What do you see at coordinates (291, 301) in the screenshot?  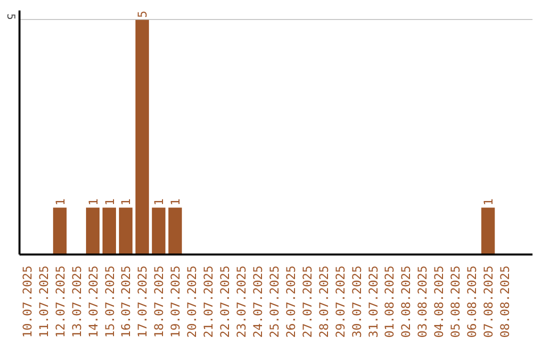 I see `x-tick-label: 26.07.2025` at bounding box center [291, 301].